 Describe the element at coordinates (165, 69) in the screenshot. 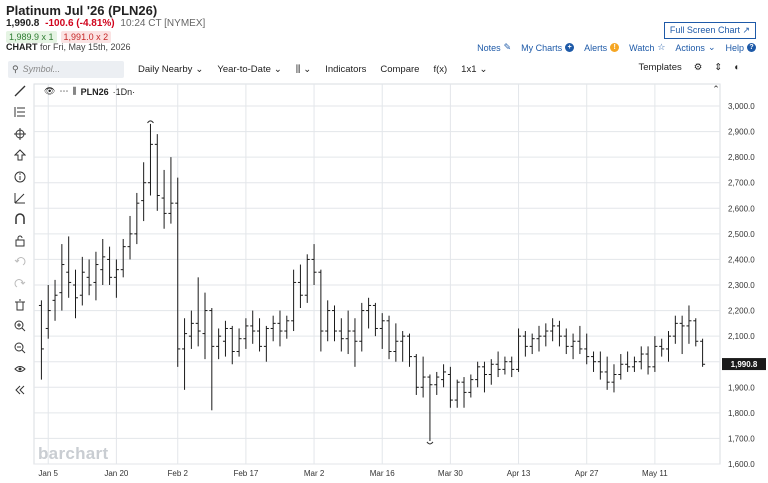

I see `period-label: Daily Nearby` at that location.